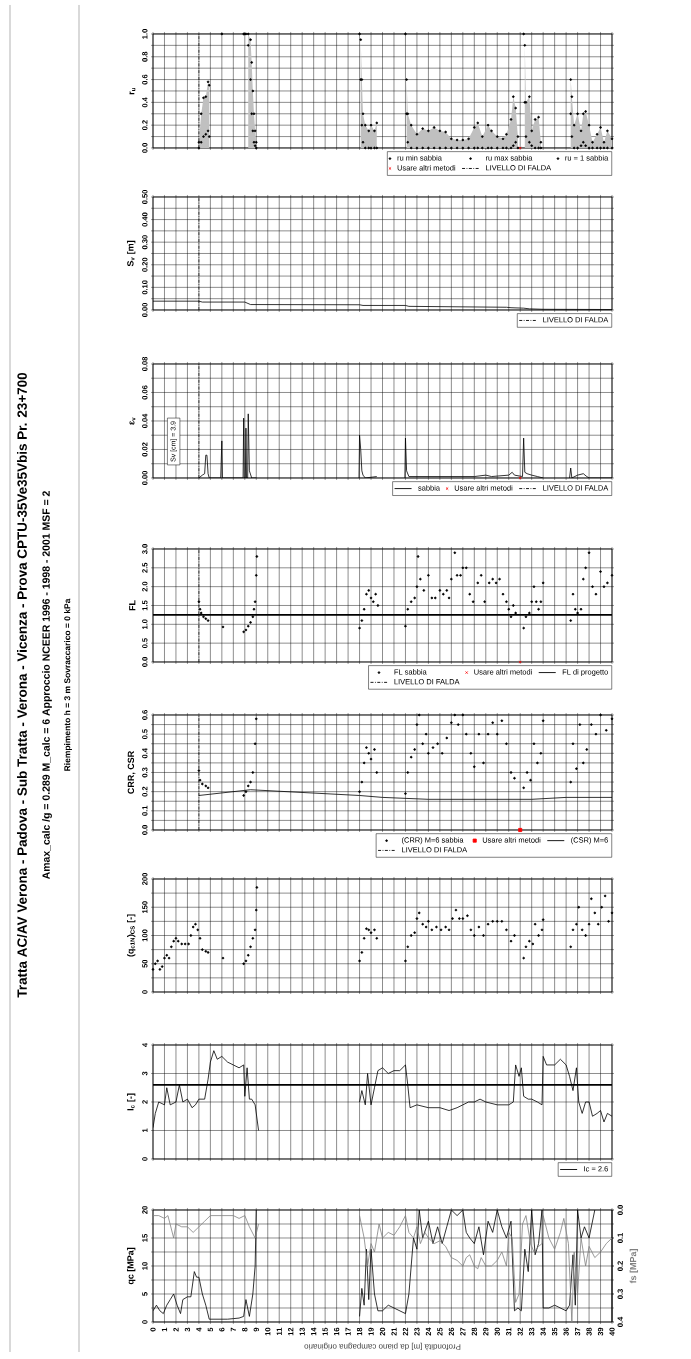  I want to click on y-axis-title: r$_{u}$, so click(132, 91).